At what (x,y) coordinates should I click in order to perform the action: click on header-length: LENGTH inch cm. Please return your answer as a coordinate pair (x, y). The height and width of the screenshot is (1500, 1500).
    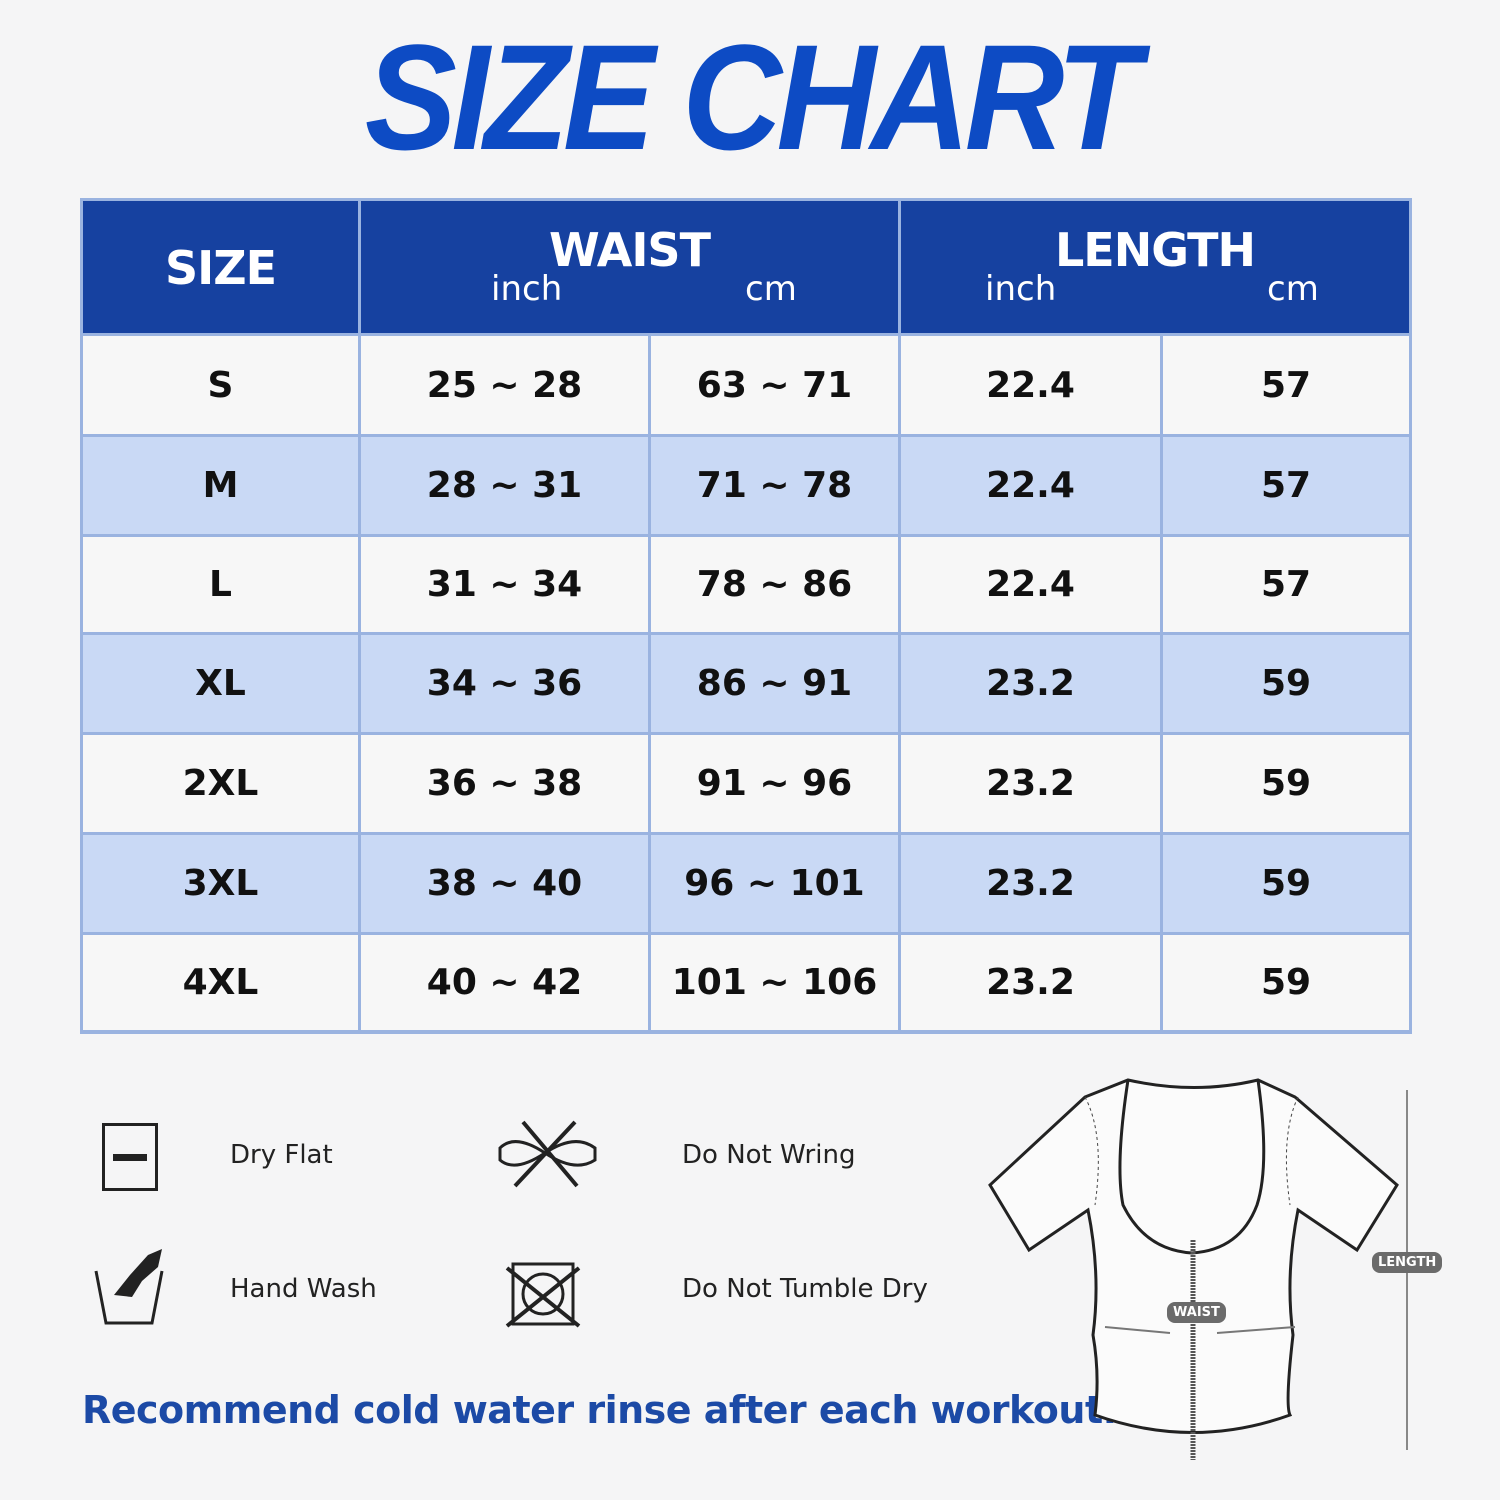
    Looking at the image, I should click on (1155, 267).